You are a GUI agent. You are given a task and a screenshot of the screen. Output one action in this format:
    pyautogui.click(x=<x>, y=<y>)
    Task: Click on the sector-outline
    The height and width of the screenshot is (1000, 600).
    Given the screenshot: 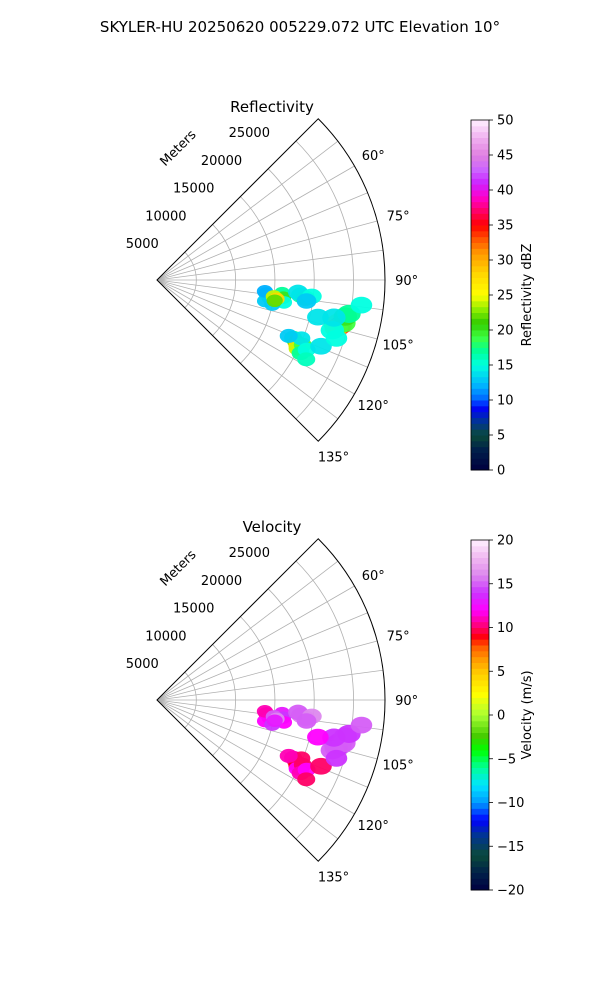 What is the action you would take?
    pyautogui.click(x=271, y=280)
    